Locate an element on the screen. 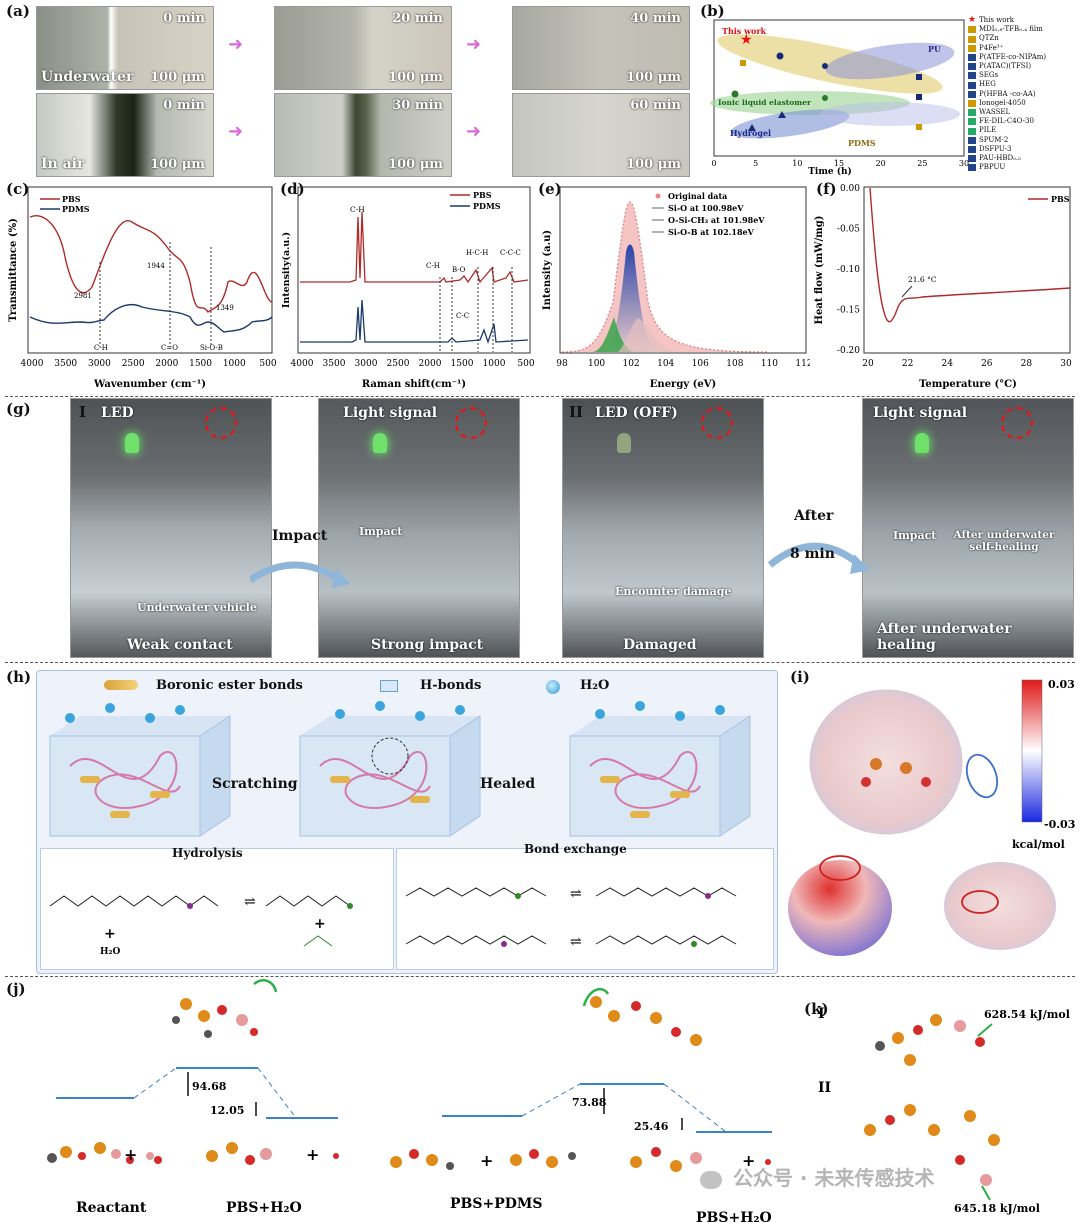 The image size is (1080, 1223). photo-bottom-label: Strong impact is located at coordinates (427, 645).